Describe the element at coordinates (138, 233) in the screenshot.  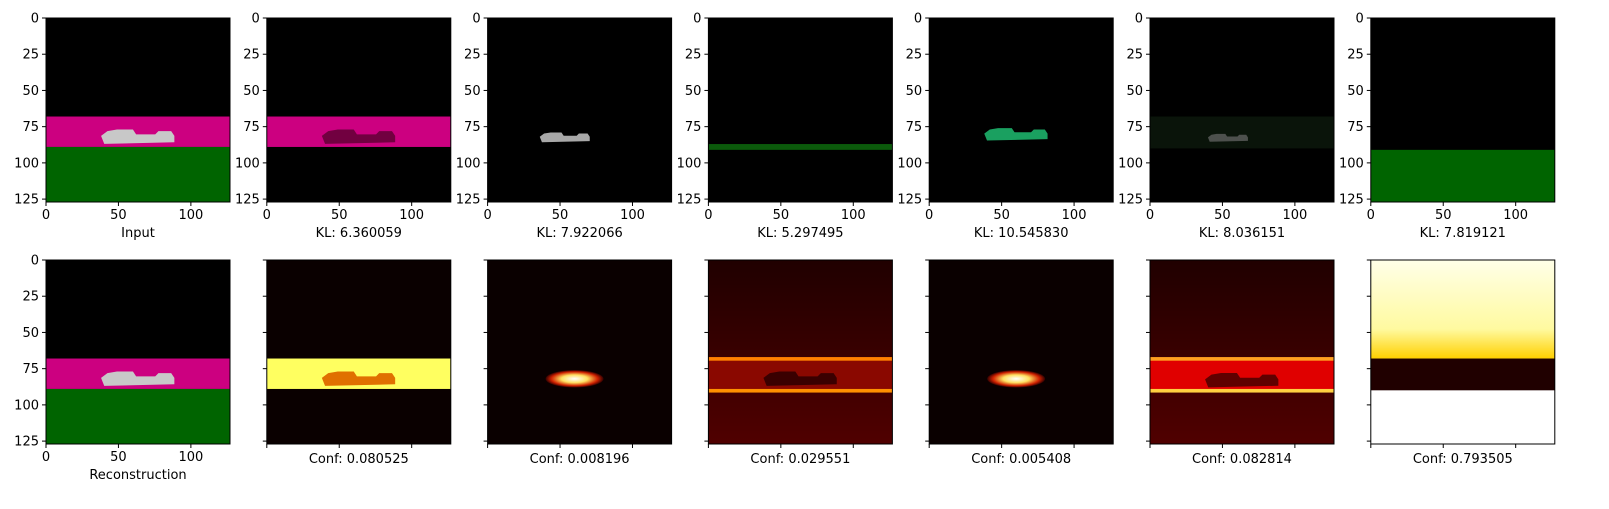
I see `panel-caption: Input` at that location.